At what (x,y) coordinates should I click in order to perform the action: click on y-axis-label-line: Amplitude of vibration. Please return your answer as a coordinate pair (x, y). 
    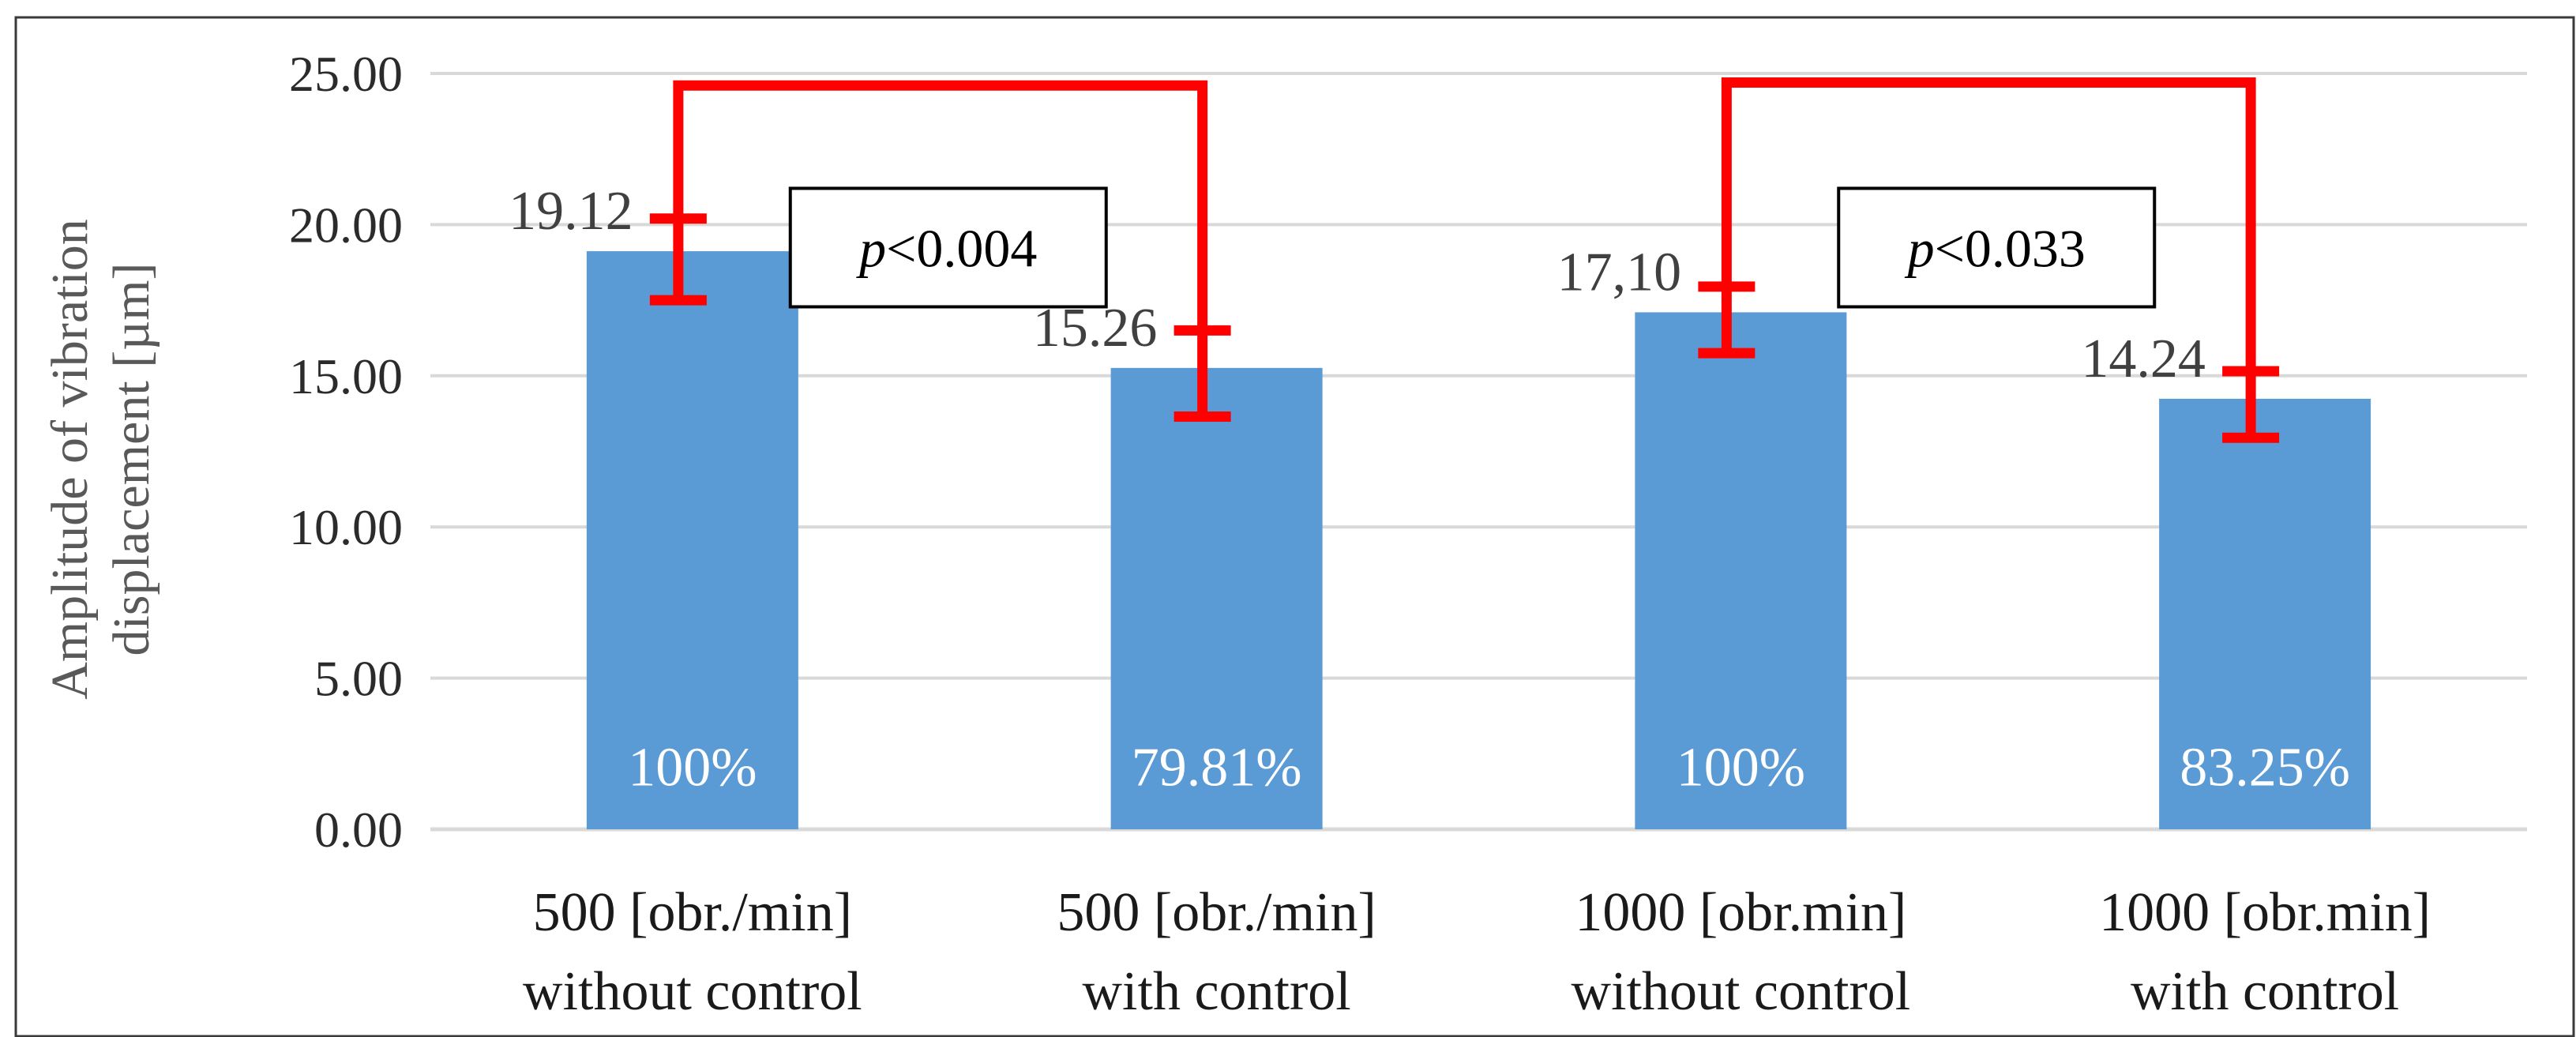
    Looking at the image, I should click on (70, 459).